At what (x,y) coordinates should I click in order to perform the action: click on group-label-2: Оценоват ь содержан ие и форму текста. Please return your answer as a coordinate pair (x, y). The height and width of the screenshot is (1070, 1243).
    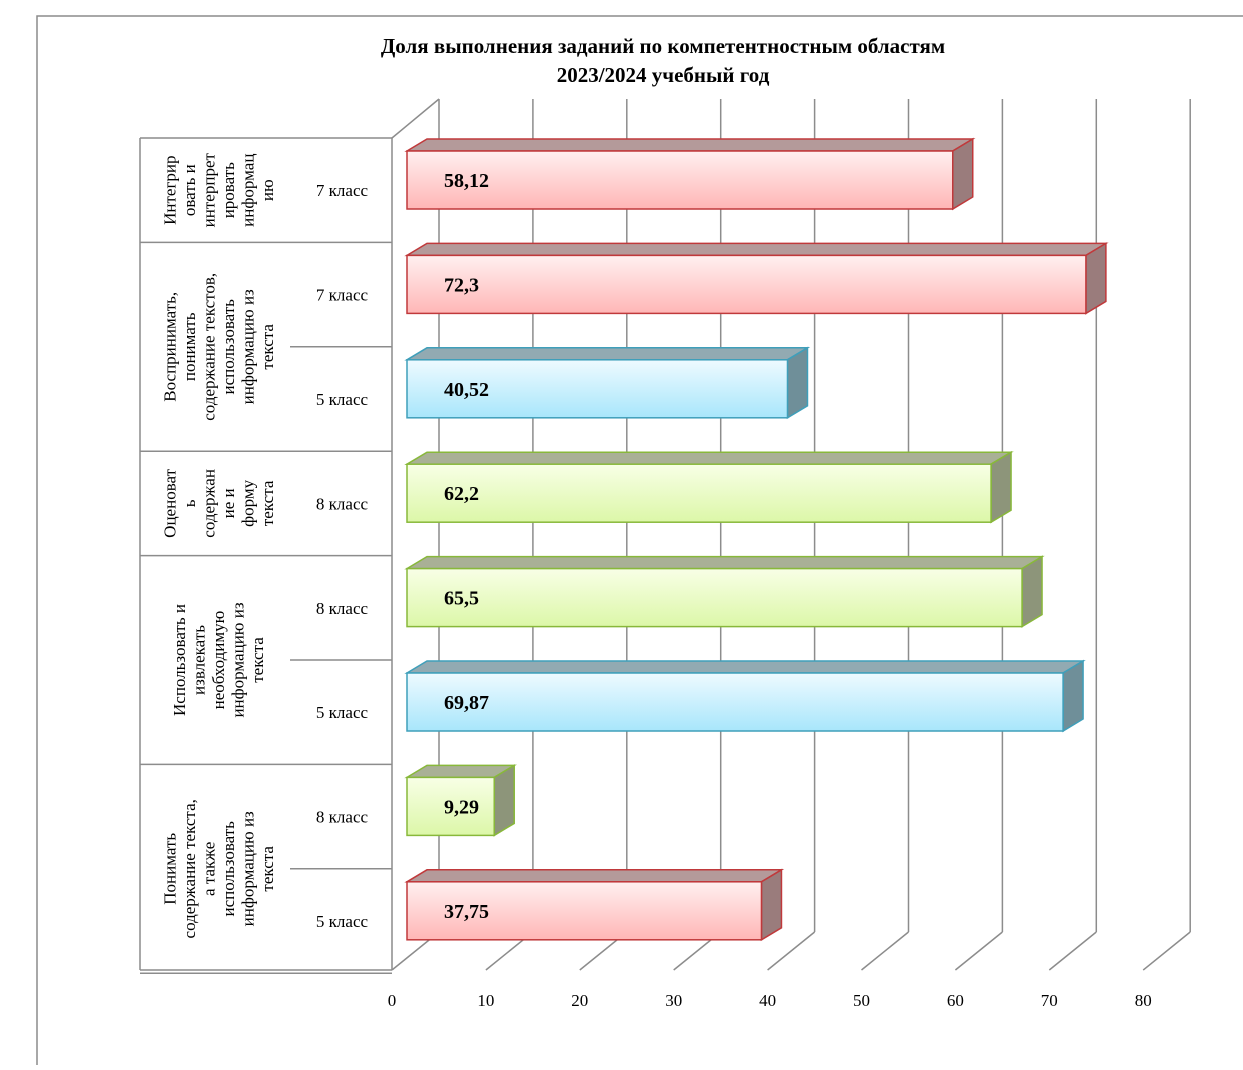
    Looking at the image, I should click on (218, 502).